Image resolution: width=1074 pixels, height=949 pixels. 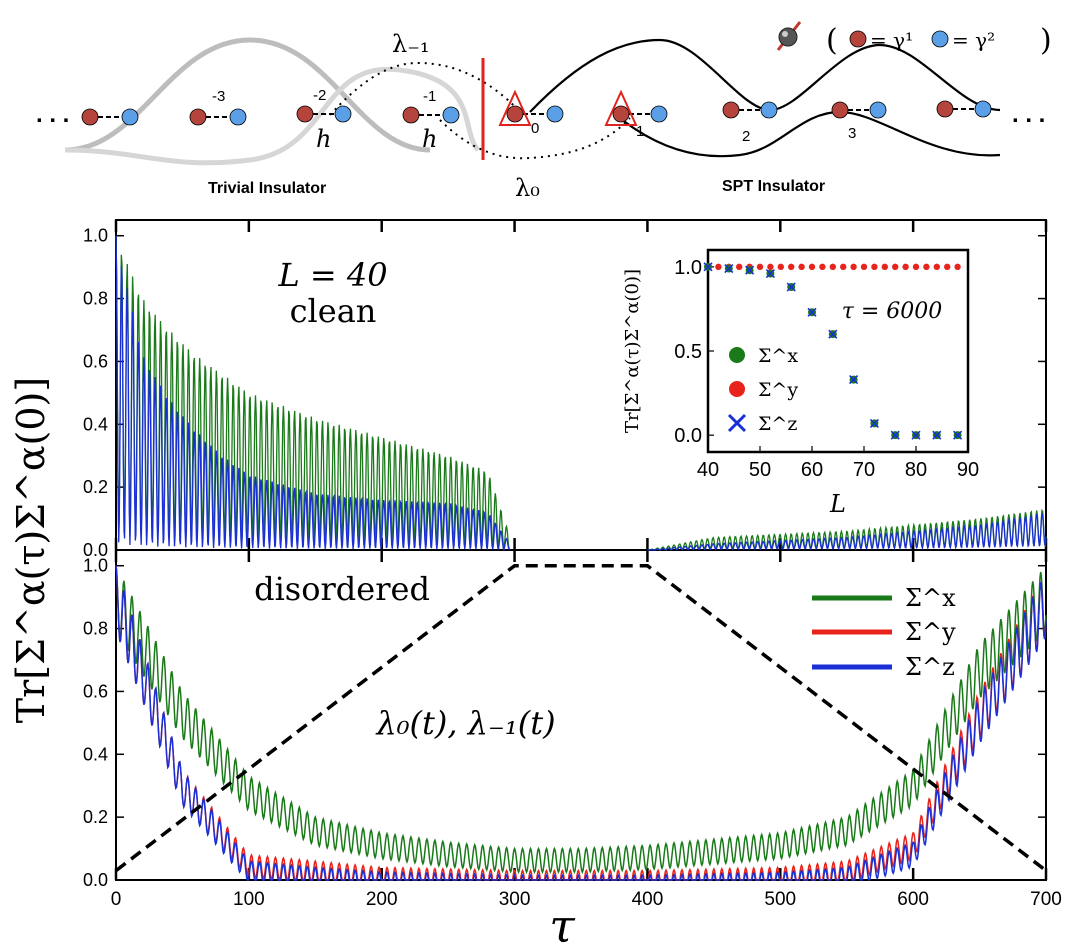 I want to click on x-tick-label: 200, so click(x=382, y=899).